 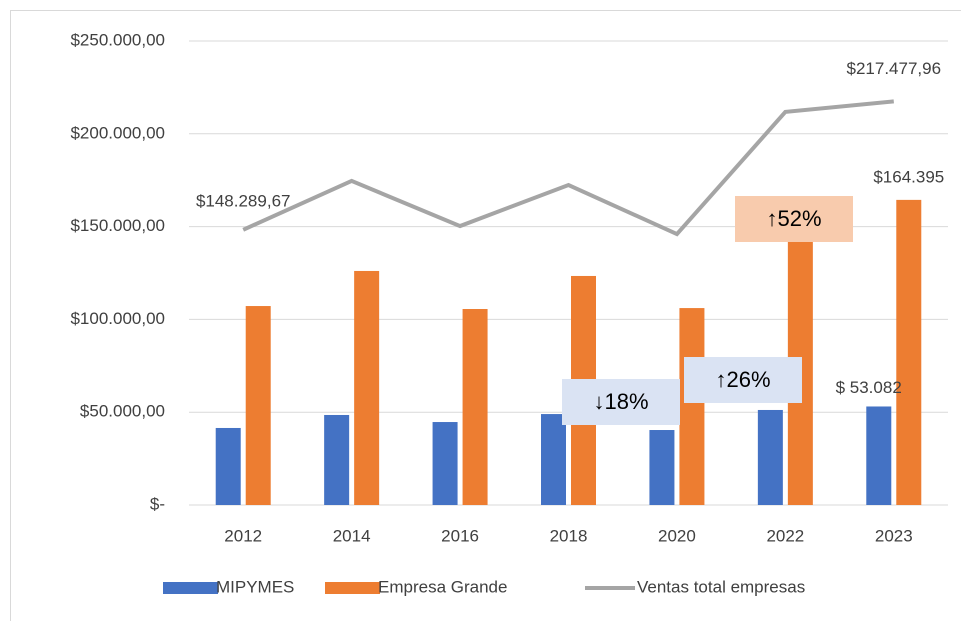 I want to click on x-tick-label: 2012, so click(x=243, y=535).